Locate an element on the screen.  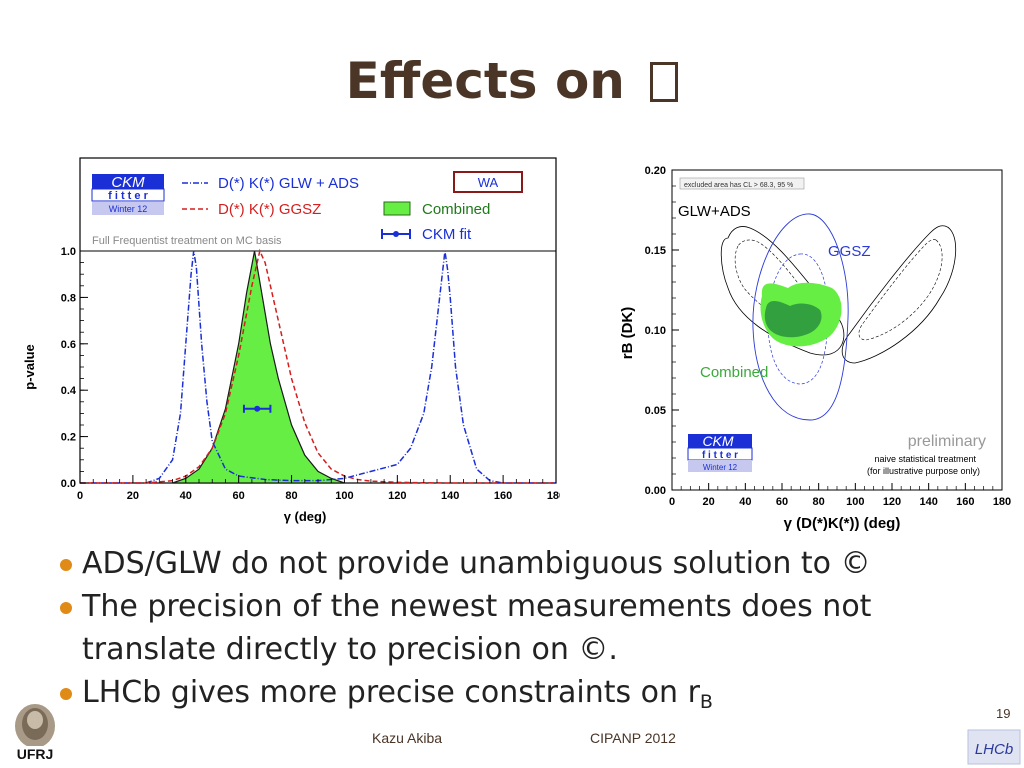
ckm-logo-text: CKM is located at coordinates (128, 182).